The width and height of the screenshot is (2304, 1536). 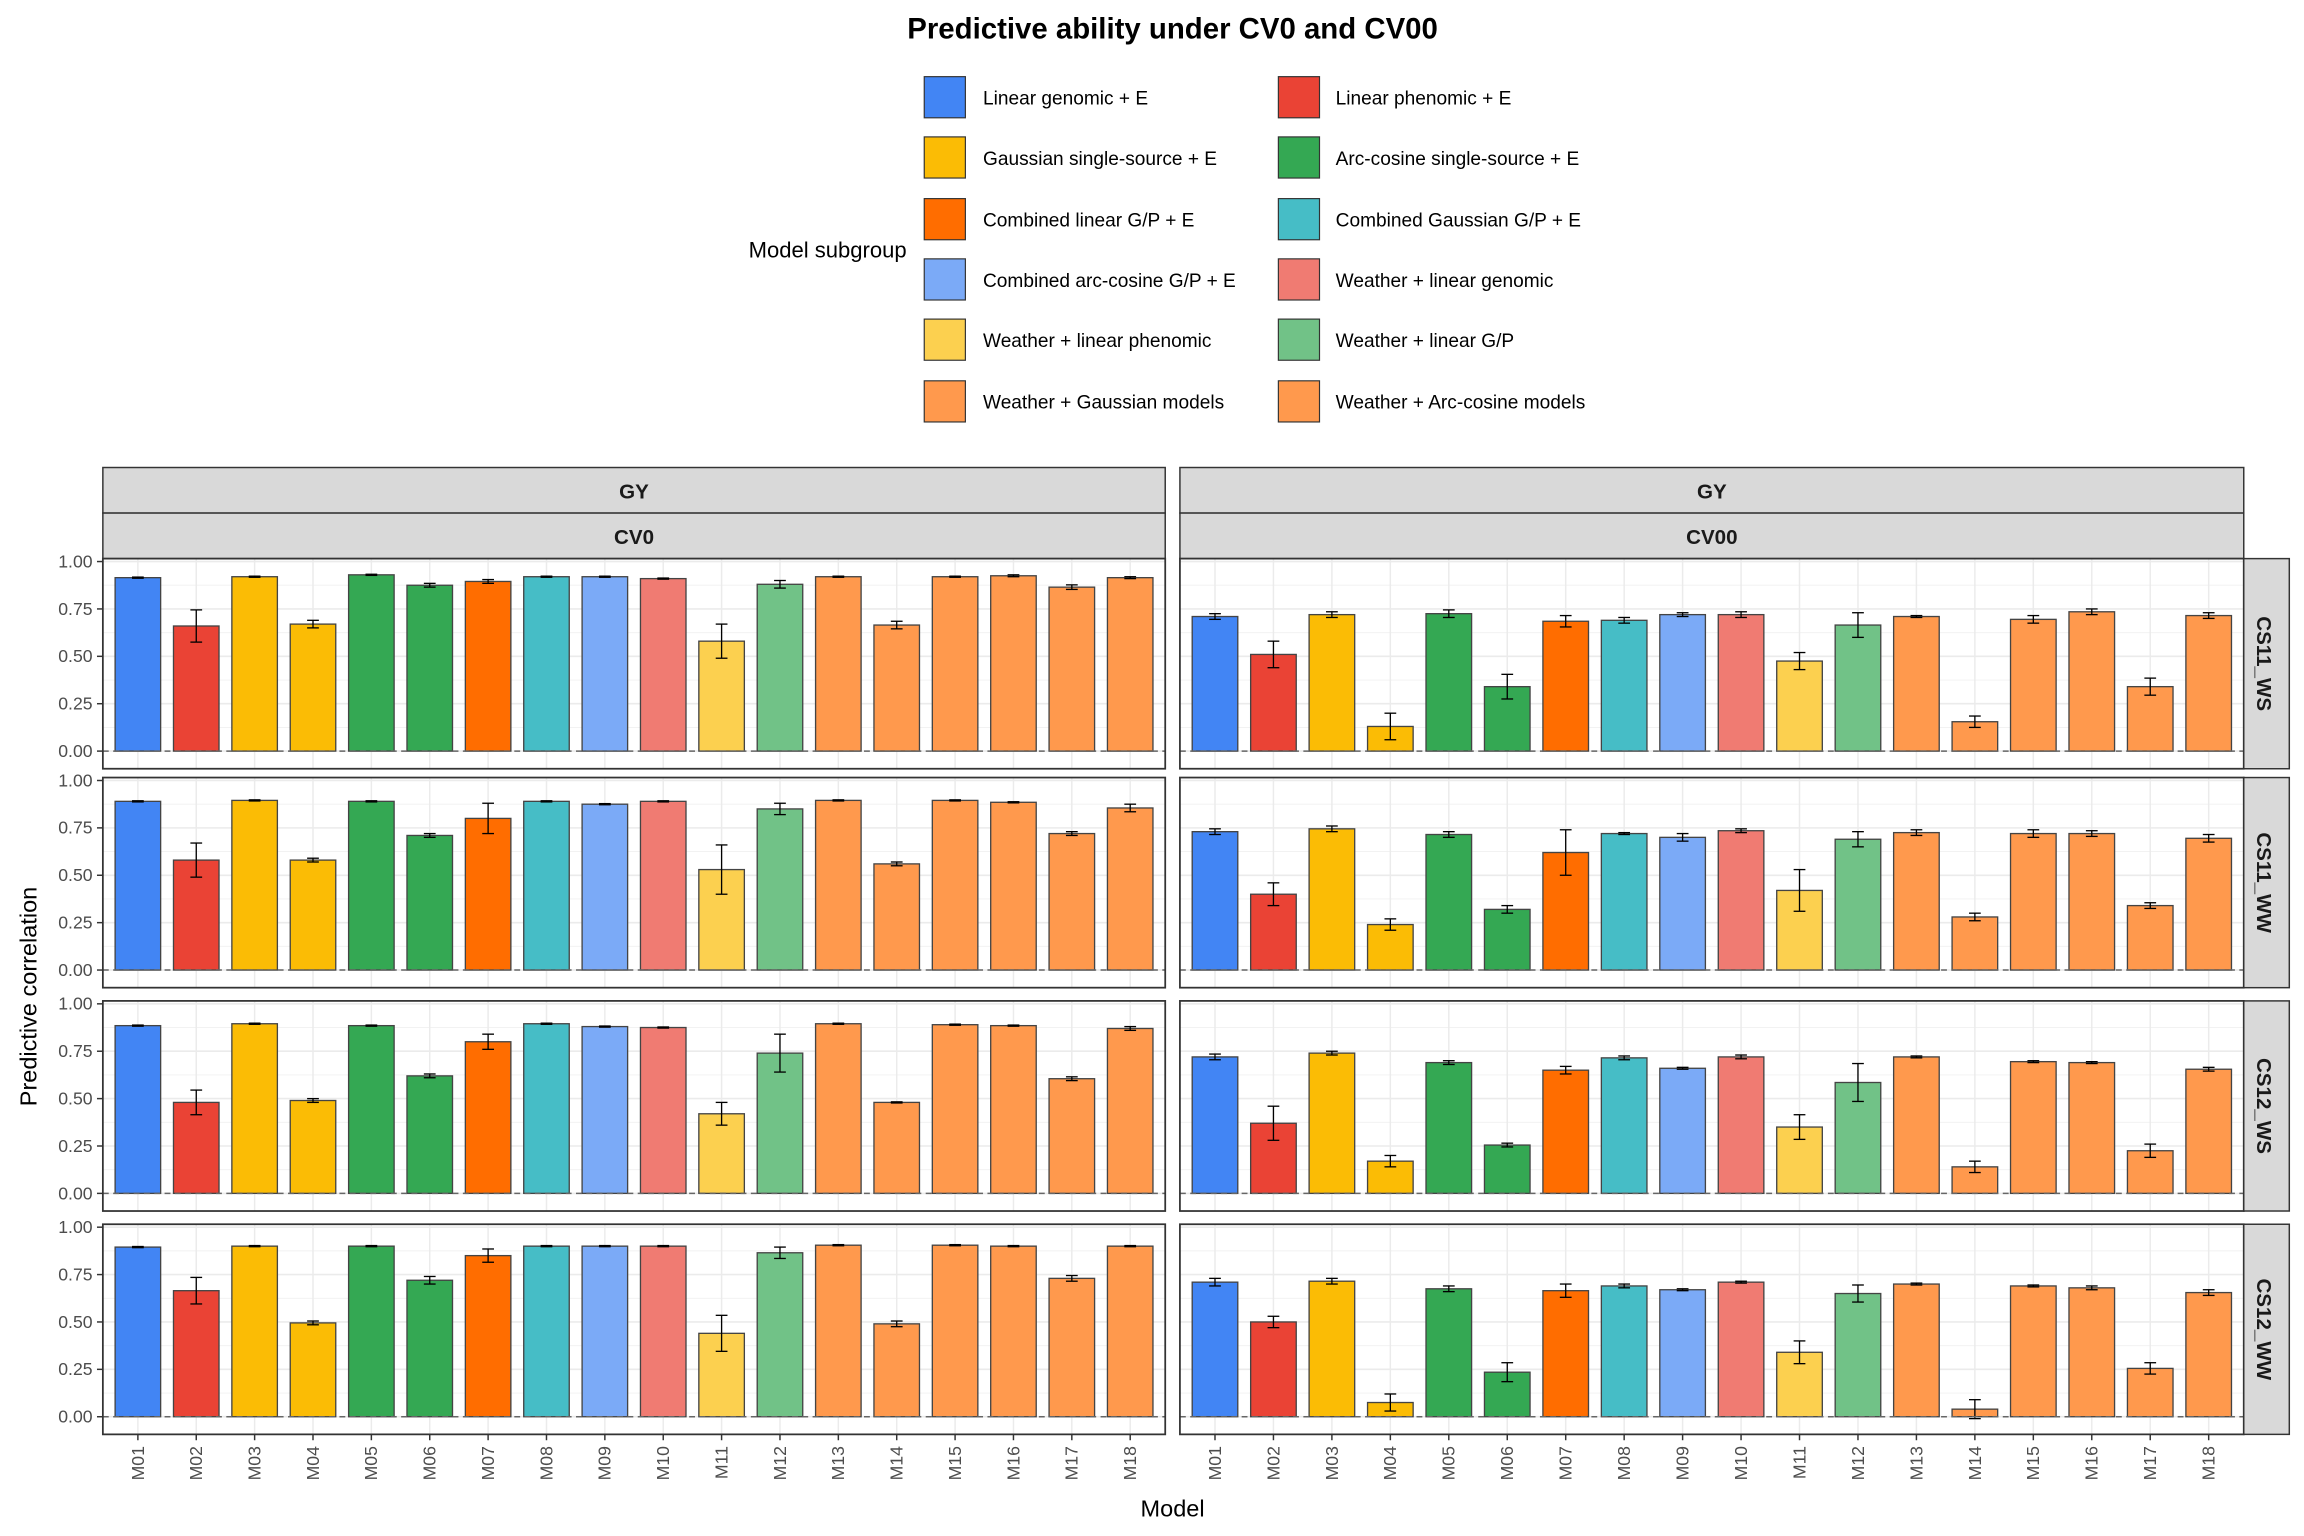 I want to click on legend-label: Combined linear G/P + E, so click(x=1088, y=221).